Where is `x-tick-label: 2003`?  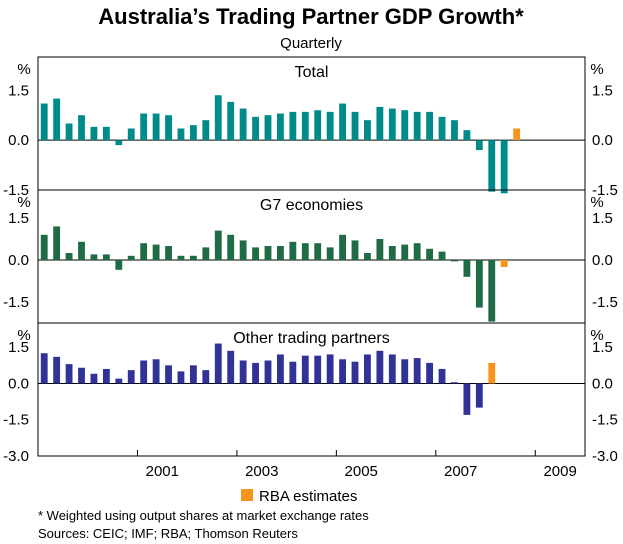
x-tick-label: 2003 is located at coordinates (261, 471).